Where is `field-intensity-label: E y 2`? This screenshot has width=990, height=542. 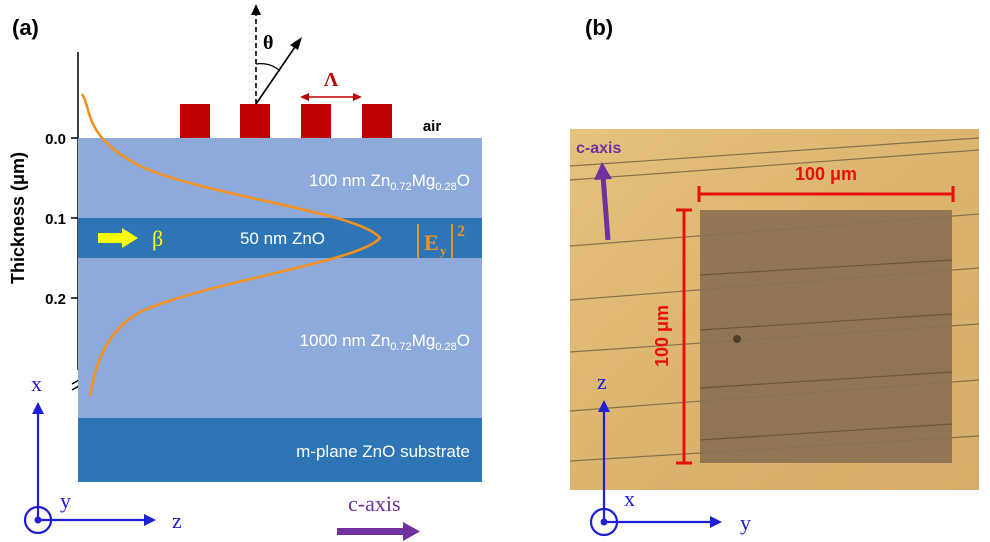 field-intensity-label: E y 2 is located at coordinates (441, 240).